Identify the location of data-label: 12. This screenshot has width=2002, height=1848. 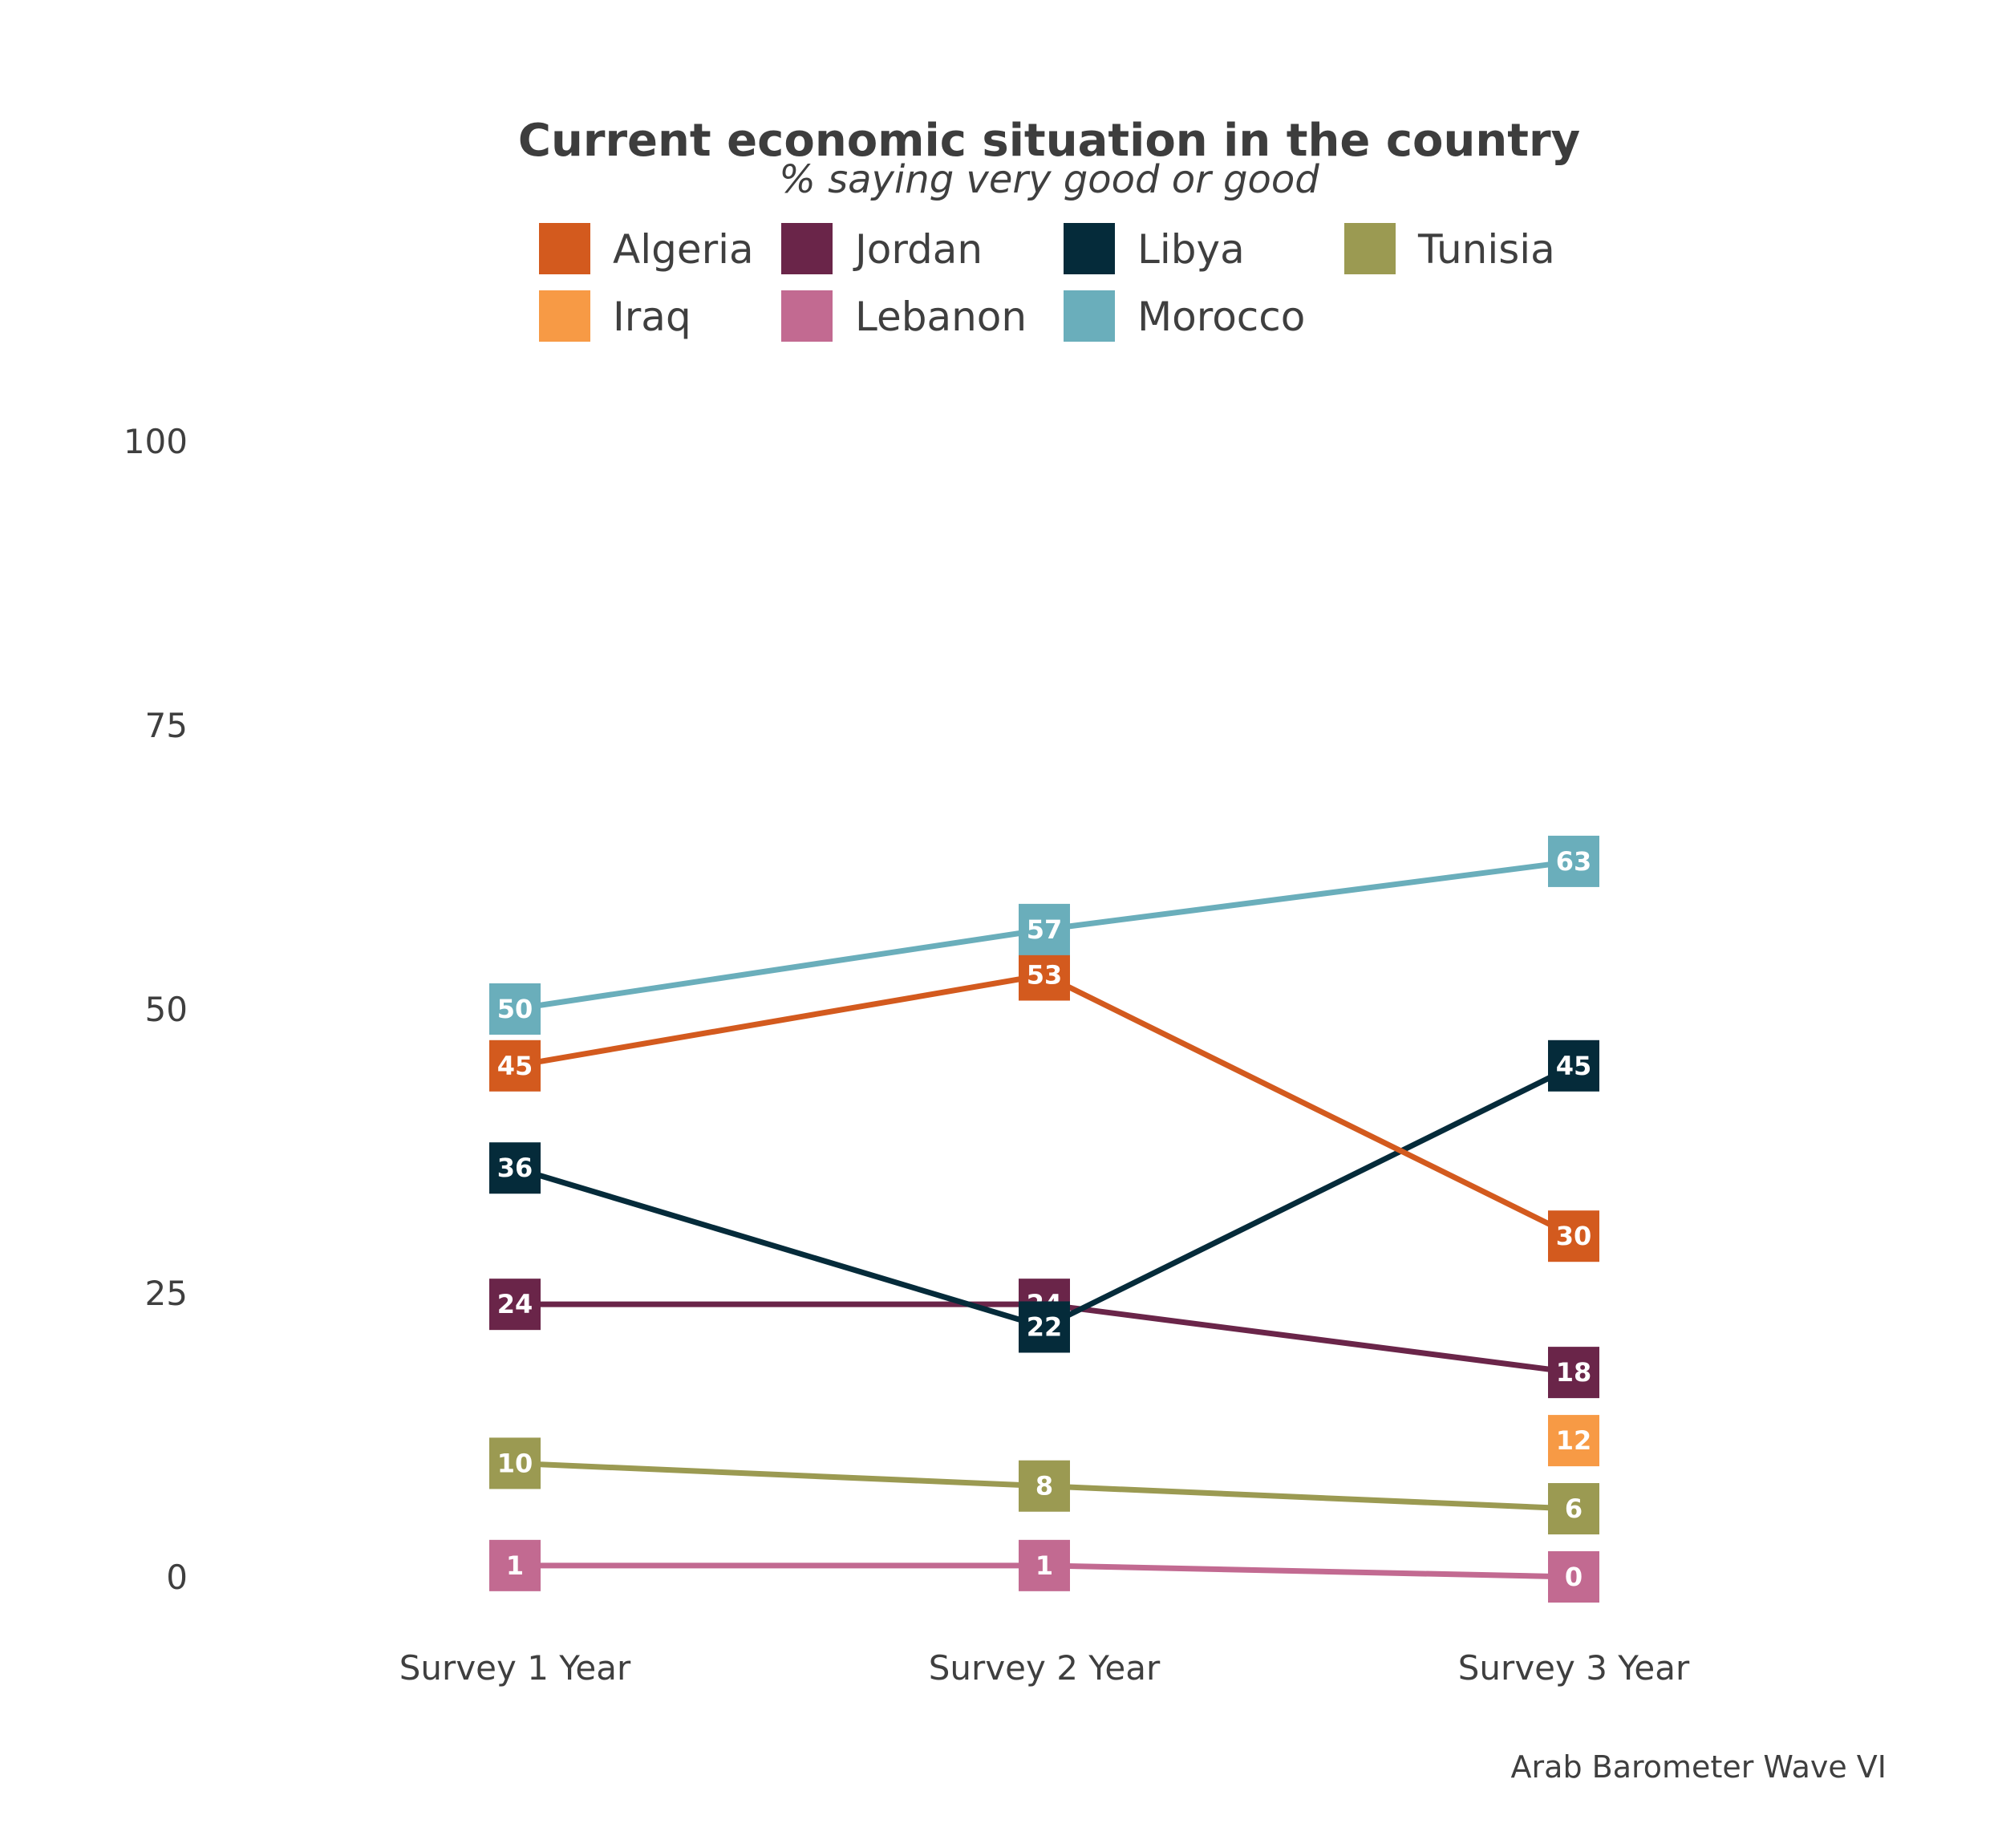
(1574, 1440).